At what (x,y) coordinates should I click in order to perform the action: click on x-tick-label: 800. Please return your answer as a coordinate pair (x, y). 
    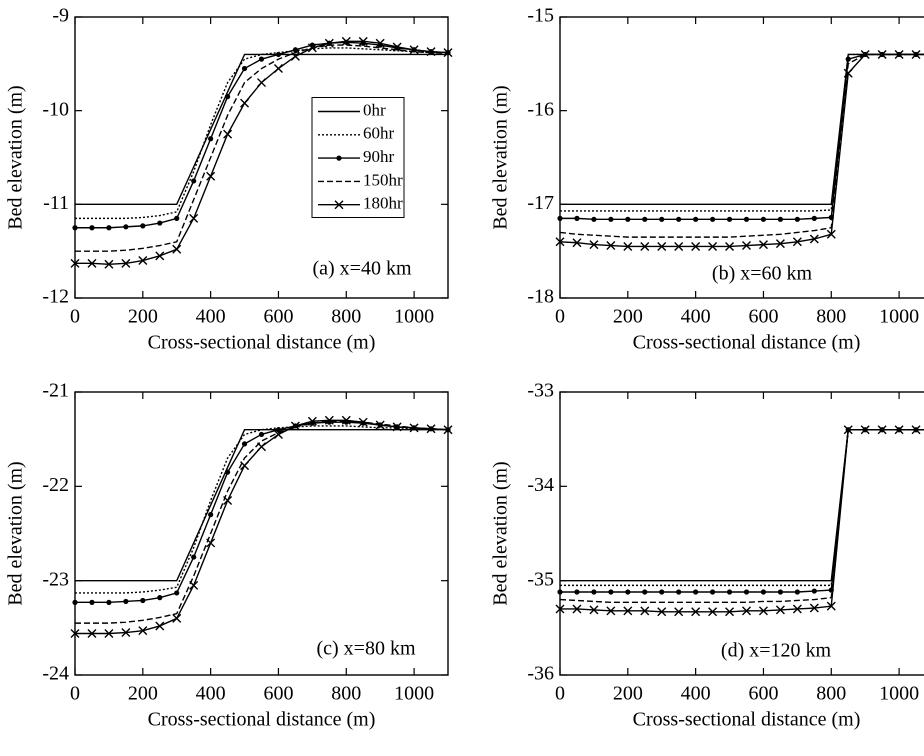
    Looking at the image, I should click on (831, 694).